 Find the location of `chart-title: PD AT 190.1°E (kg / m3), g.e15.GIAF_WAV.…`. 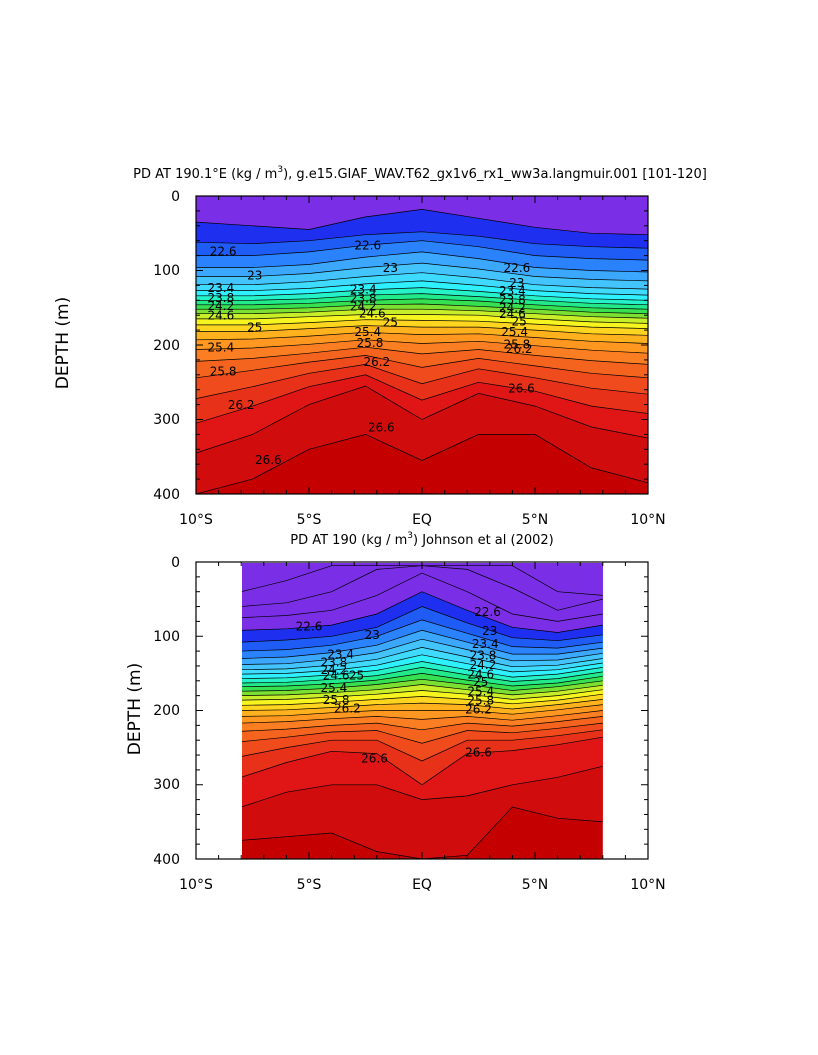

chart-title: PD AT 190.1°E (kg / m3), g.e15.GIAF_WAV.… is located at coordinates (420, 173).